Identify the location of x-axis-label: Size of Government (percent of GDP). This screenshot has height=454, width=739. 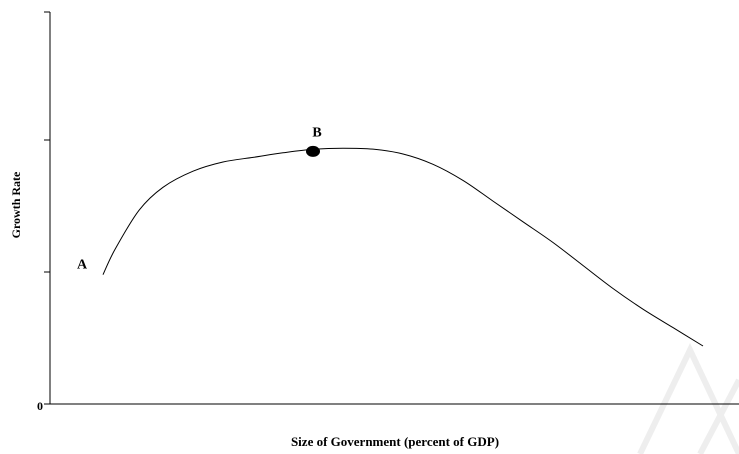
(395, 441).